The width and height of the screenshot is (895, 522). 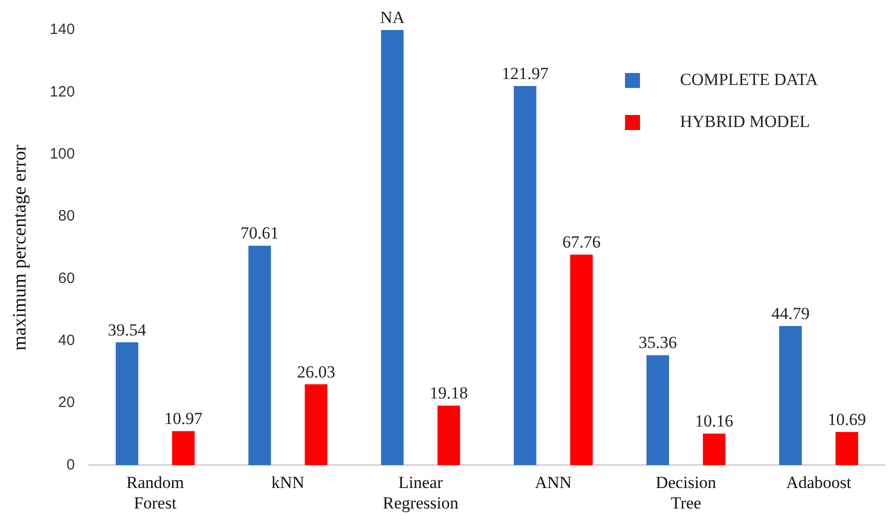 I want to click on y-tick-label: 60, so click(x=66, y=278).